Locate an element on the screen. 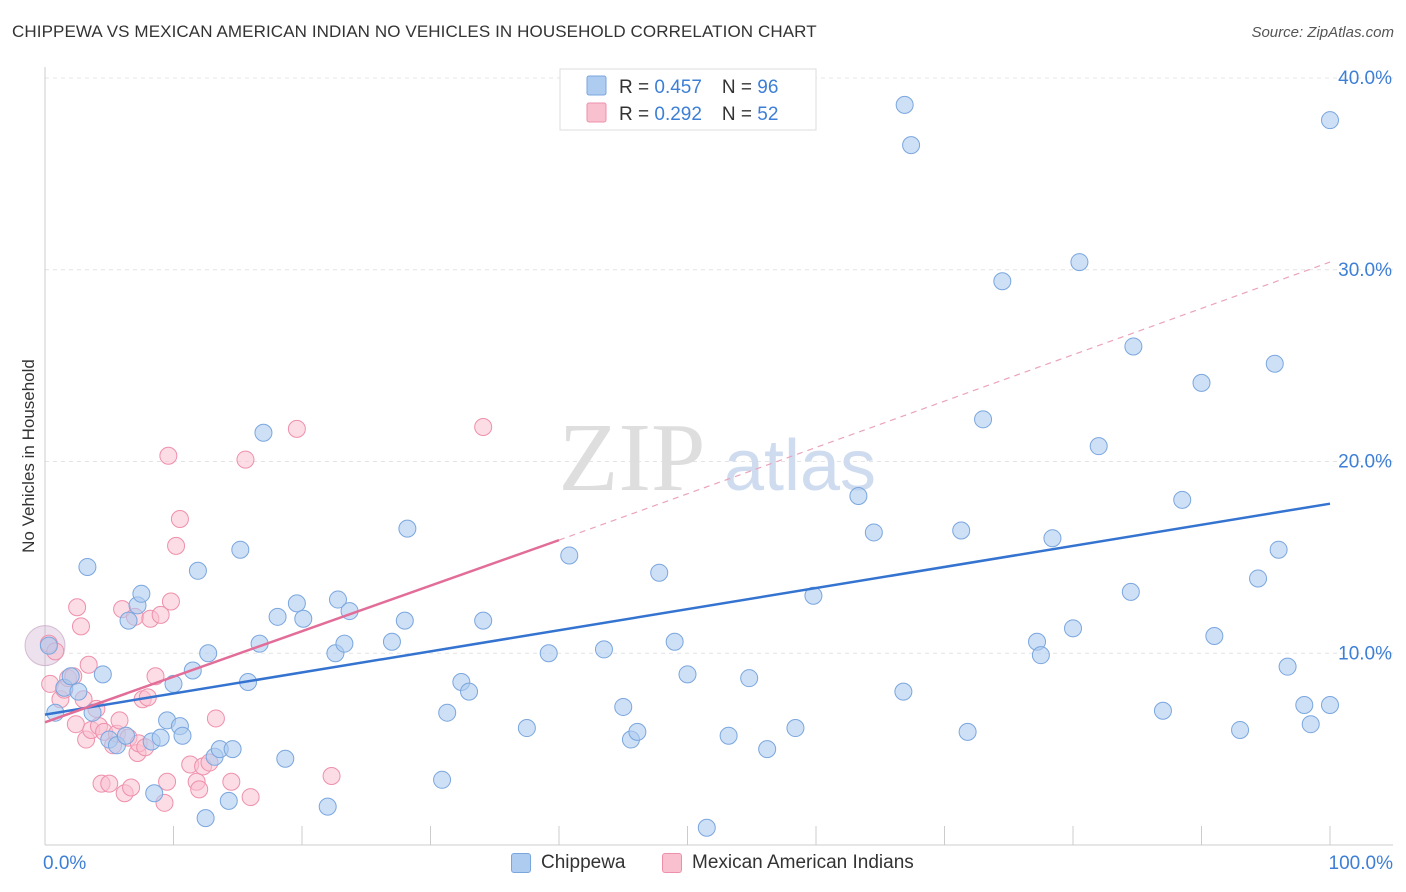 The height and width of the screenshot is (892, 1406). y-axis-label: No Vehicles in Household is located at coordinates (28, 456).